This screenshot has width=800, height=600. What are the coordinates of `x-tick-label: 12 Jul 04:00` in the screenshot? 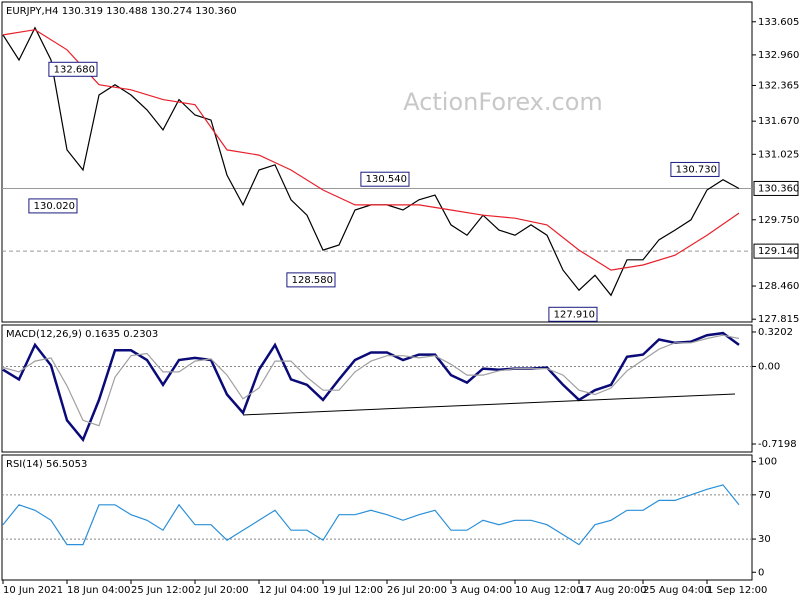 It's located at (289, 590).